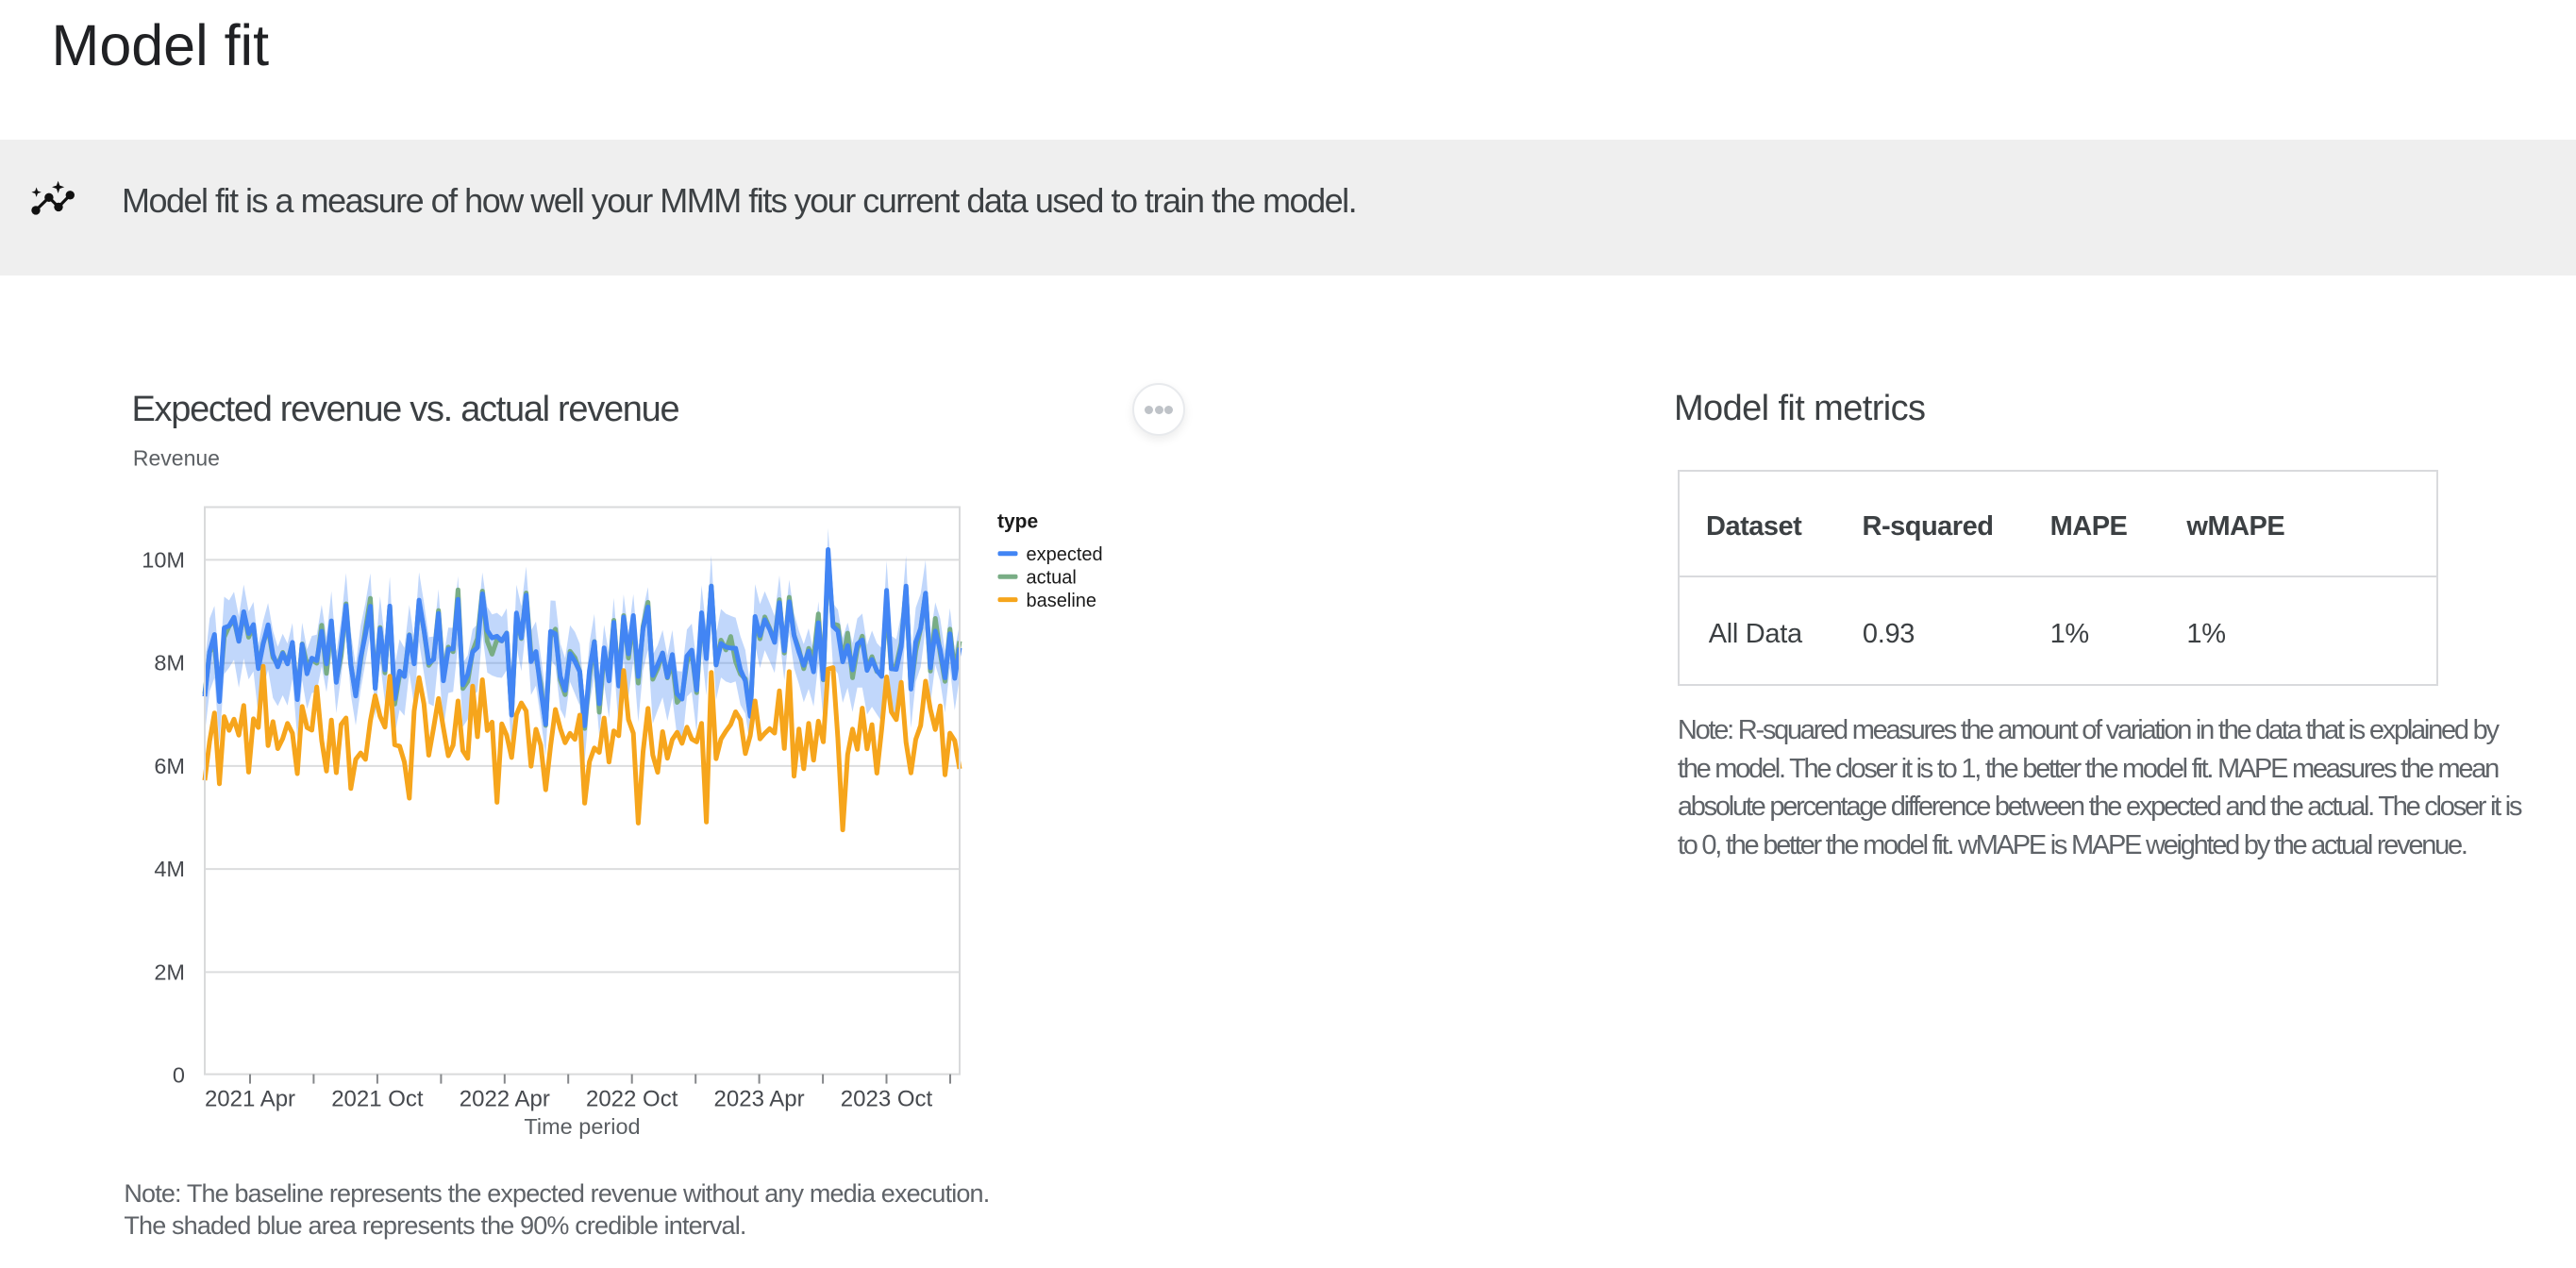 Image resolution: width=2576 pixels, height=1268 pixels. What do you see at coordinates (377, 1099) in the screenshot?
I see `svg-text: 2021 Oct` at bounding box center [377, 1099].